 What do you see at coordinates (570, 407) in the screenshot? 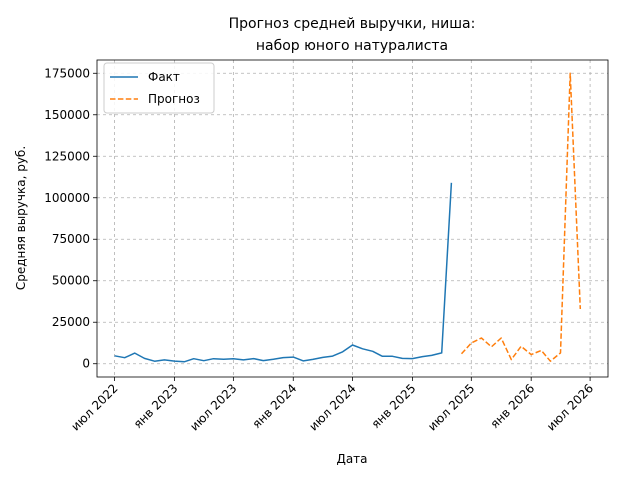
I see `x-tick-label: июл 2026` at bounding box center [570, 407].